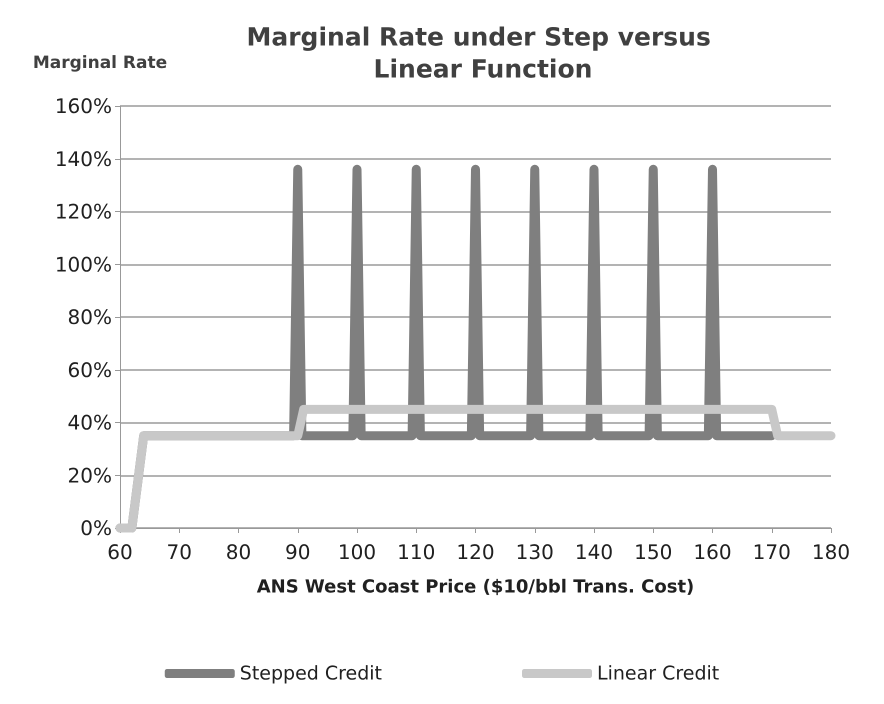  Describe the element at coordinates (535, 552) in the screenshot. I see `x-tick-label: 130` at that location.